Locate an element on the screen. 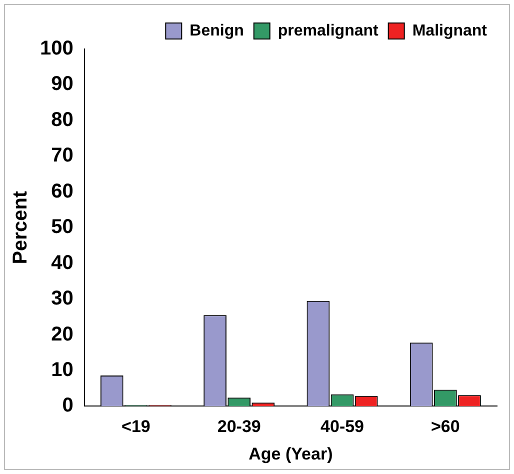 The image size is (514, 474). y-tick-label: 0 is located at coordinates (68, 405).